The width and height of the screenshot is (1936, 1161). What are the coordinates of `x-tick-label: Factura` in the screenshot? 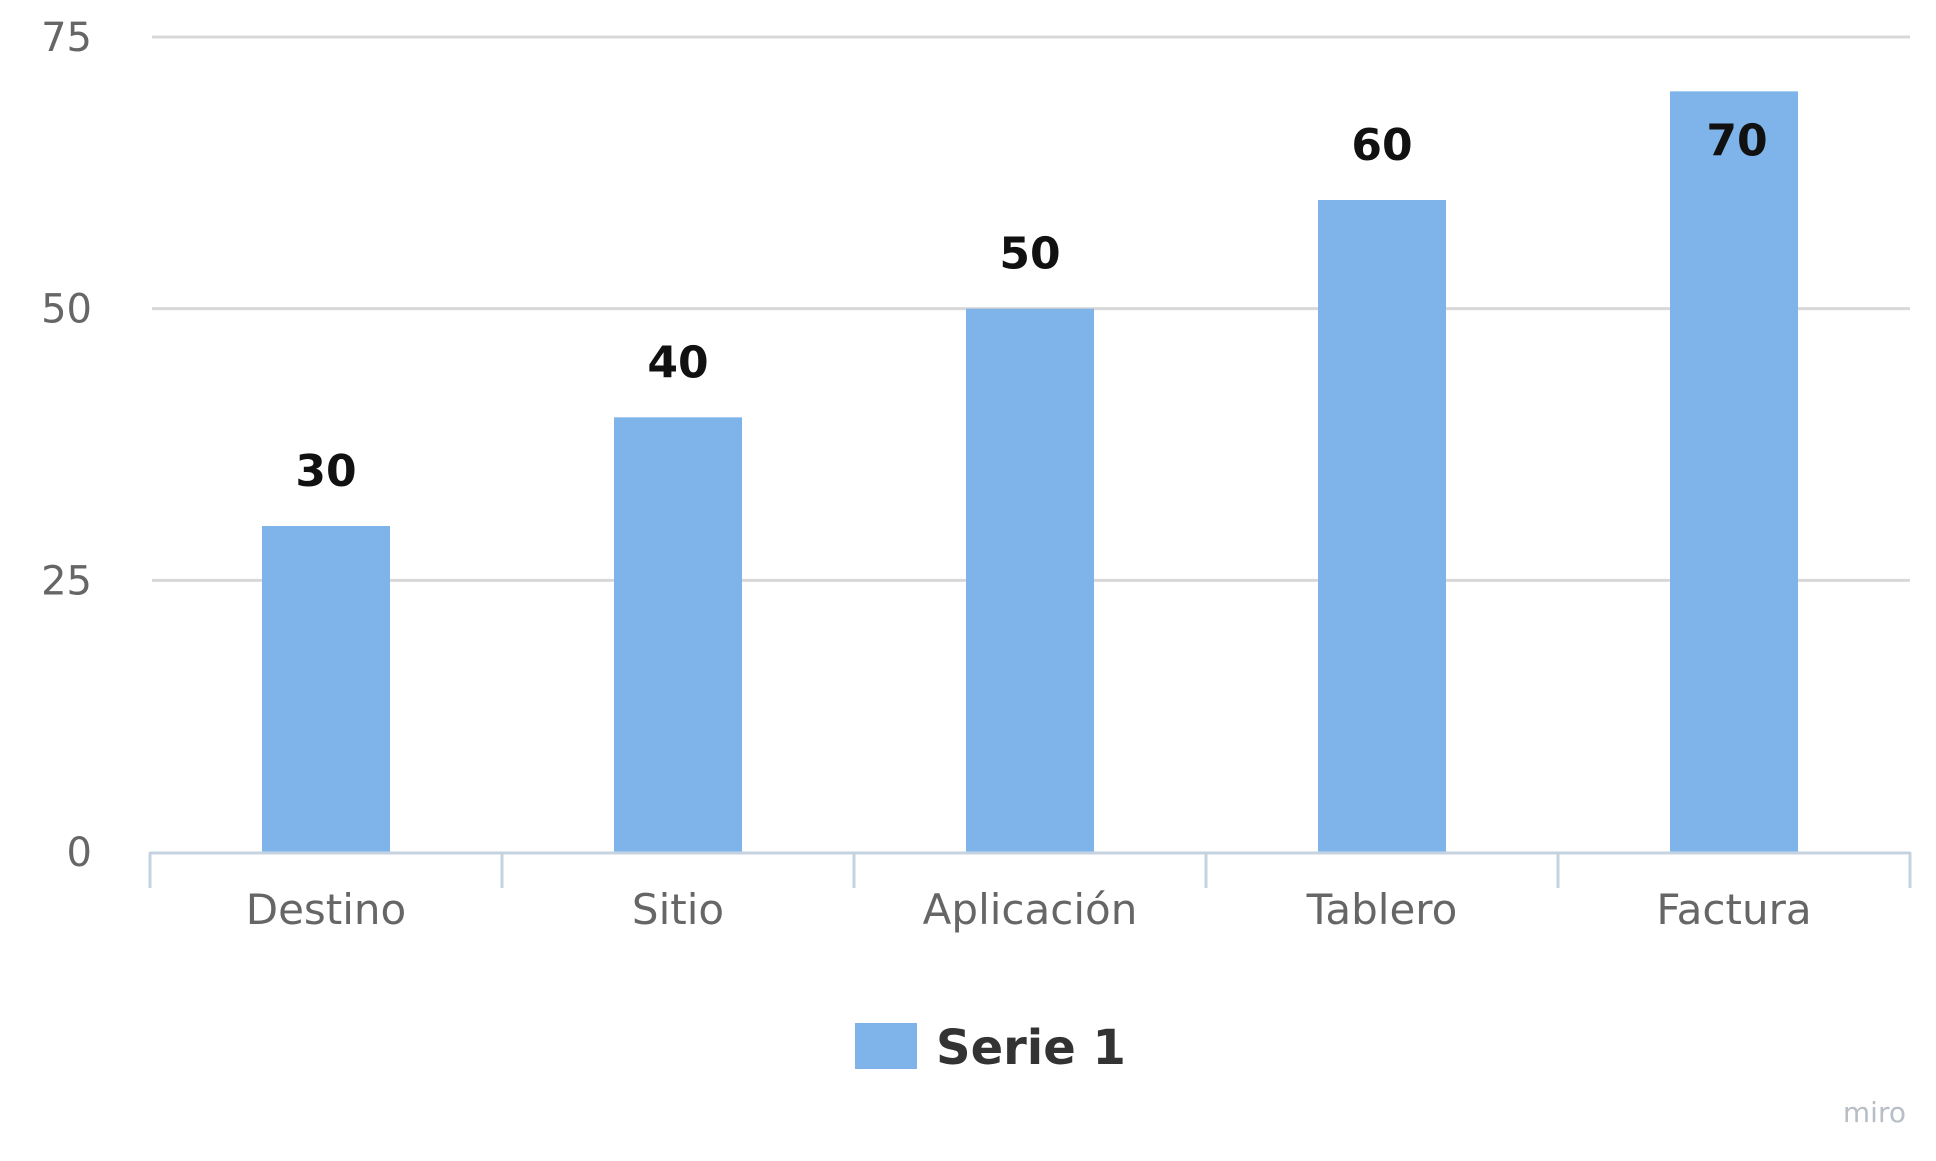 It's located at (1733, 909).